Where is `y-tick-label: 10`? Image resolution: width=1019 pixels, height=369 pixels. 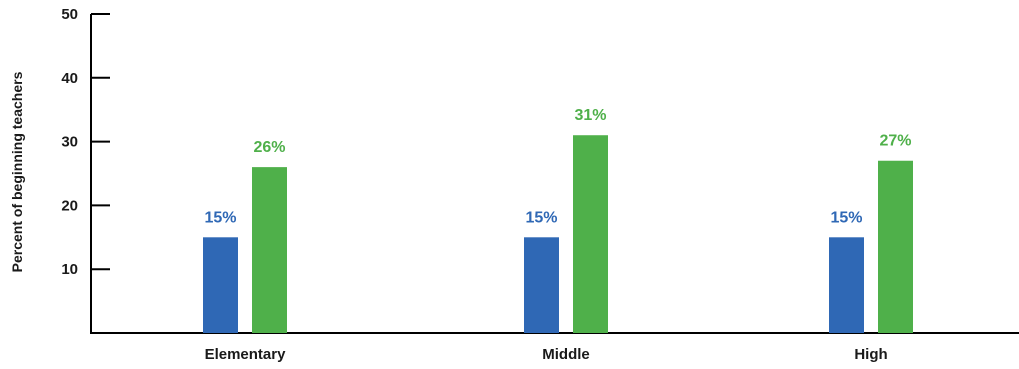
y-tick-label: 10 is located at coordinates (69, 269).